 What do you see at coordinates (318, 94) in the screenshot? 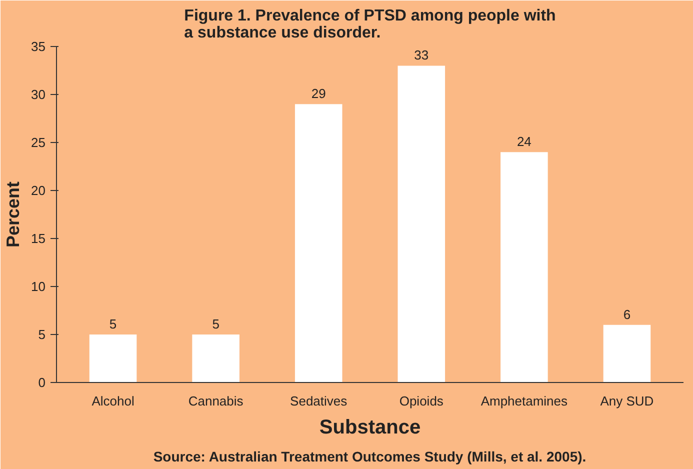
I see `data-label: 29` at bounding box center [318, 94].